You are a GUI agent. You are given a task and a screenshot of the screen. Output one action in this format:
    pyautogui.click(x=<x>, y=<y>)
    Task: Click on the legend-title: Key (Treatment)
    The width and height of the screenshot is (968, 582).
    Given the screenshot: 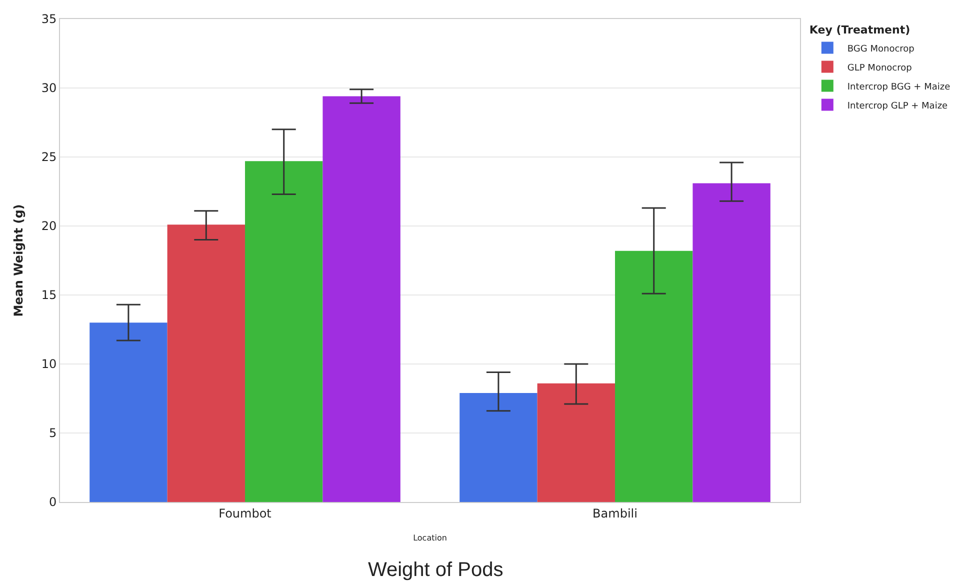 What is the action you would take?
    pyautogui.click(x=859, y=29)
    